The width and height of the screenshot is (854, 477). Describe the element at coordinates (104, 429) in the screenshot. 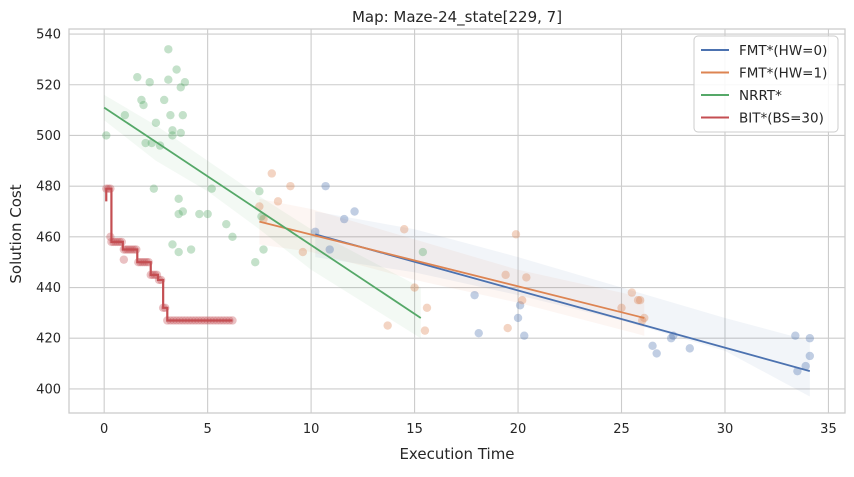

I see `x-tick-label: 0` at that location.